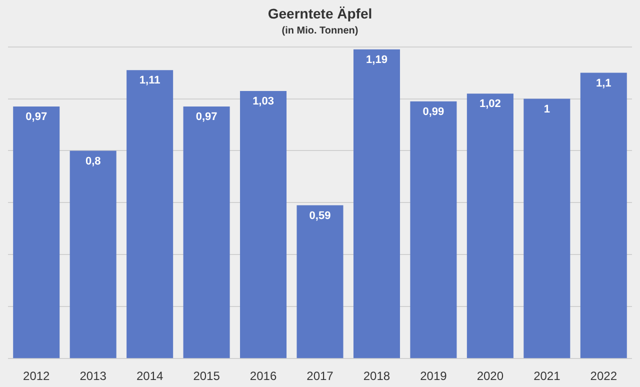 This screenshot has height=387, width=640. What do you see at coordinates (320, 31) in the screenshot?
I see `chart-subtitle: (in Mio. Tonnen)` at bounding box center [320, 31].